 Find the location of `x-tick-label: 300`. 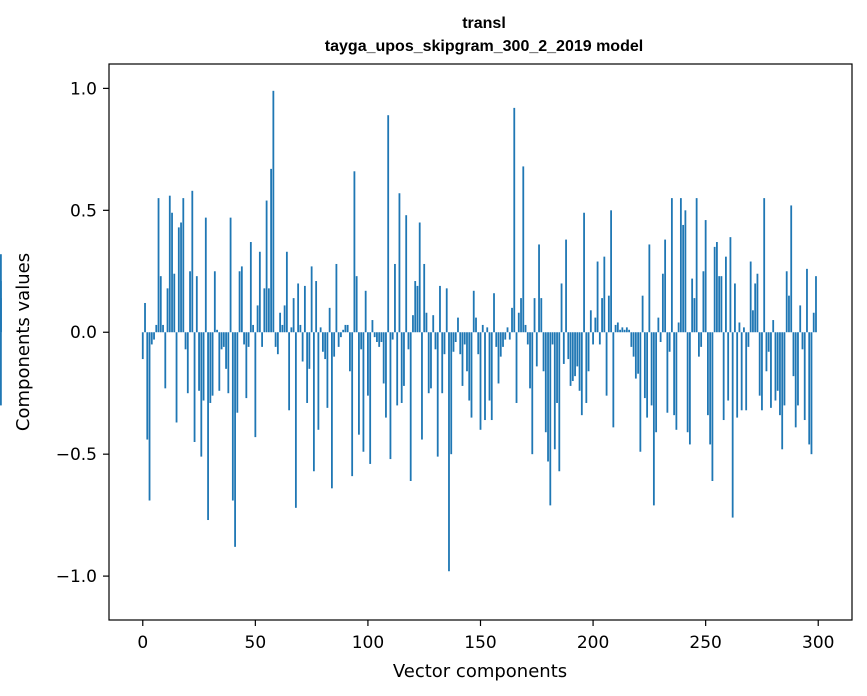

x-tick-label: 300 is located at coordinates (818, 643).